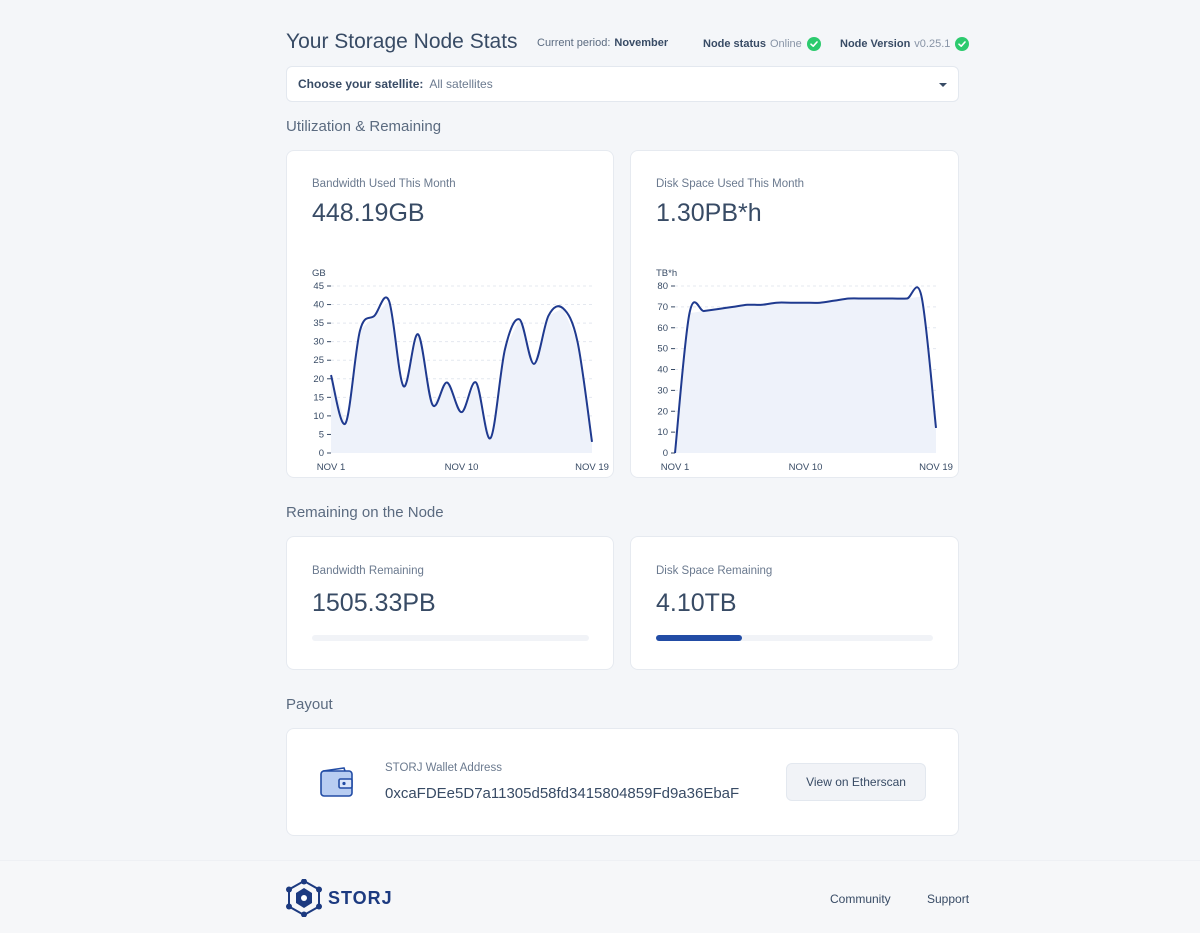 The height and width of the screenshot is (933, 1200). Describe the element at coordinates (734, 44) in the screenshot. I see `status-label: Node status` at that location.